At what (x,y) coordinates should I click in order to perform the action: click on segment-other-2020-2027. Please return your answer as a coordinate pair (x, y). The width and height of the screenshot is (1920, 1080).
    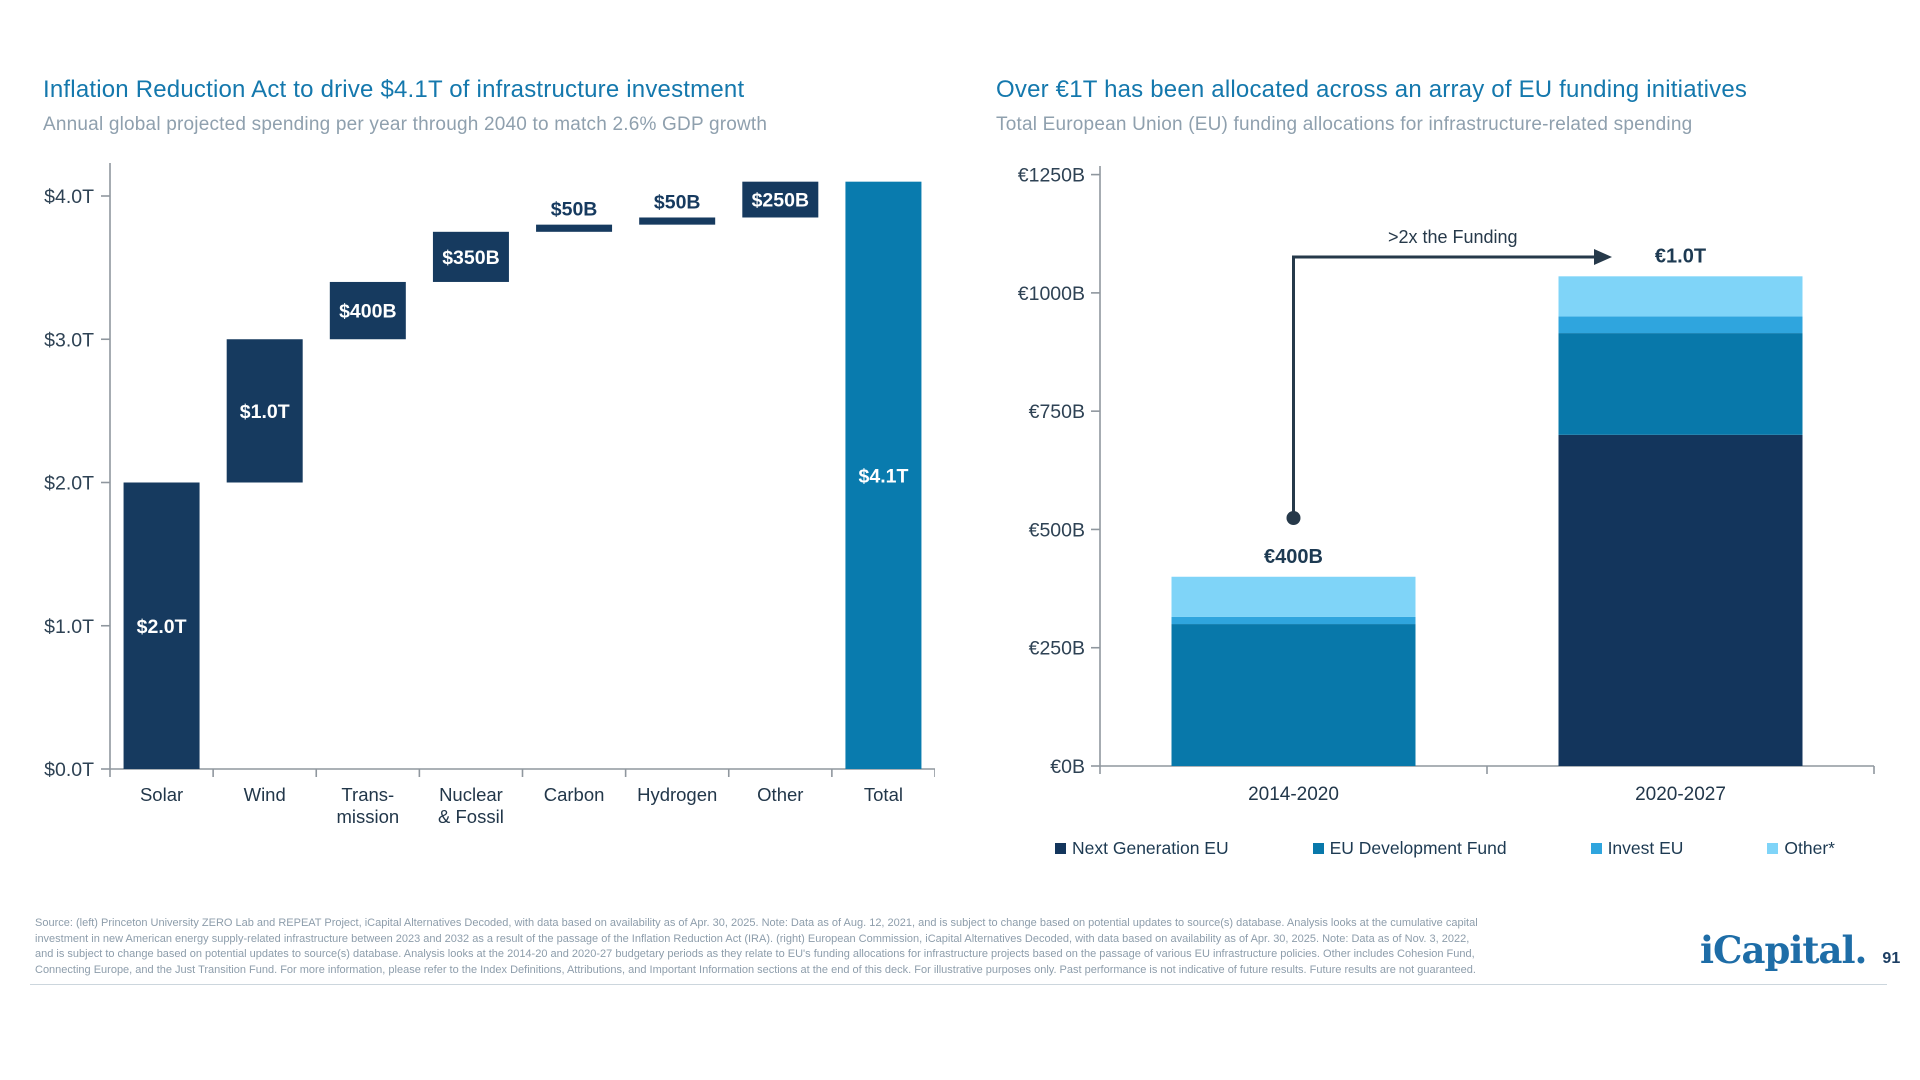
    Looking at the image, I should click on (1680, 296).